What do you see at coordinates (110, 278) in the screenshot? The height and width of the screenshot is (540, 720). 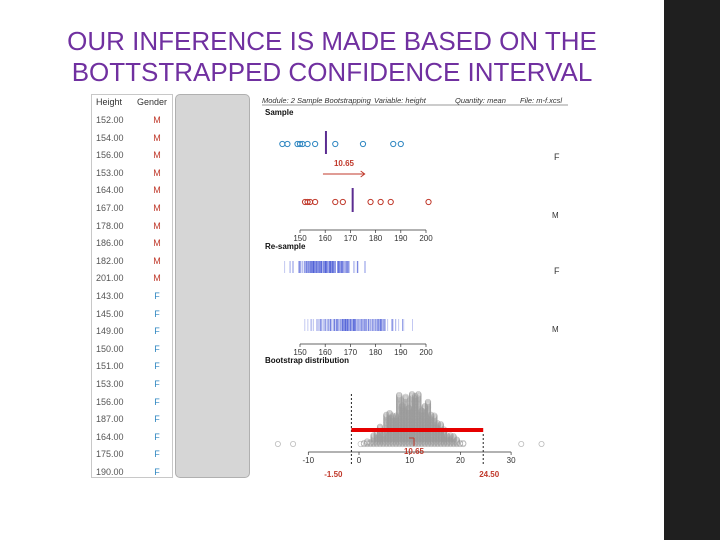 I see `table-cell-height: 201.00` at bounding box center [110, 278].